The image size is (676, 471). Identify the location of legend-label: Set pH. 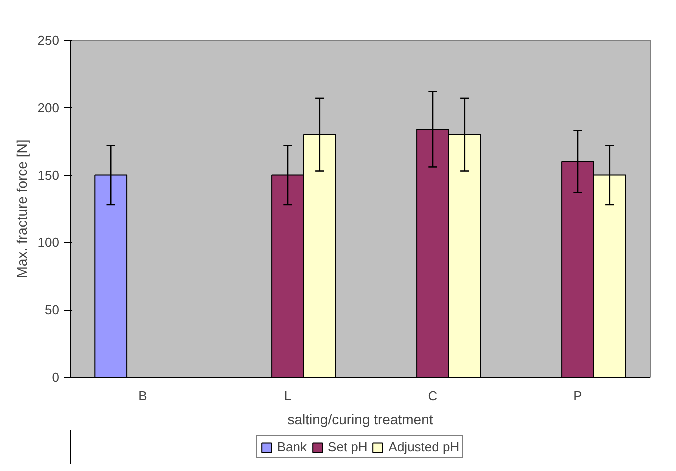
(348, 447).